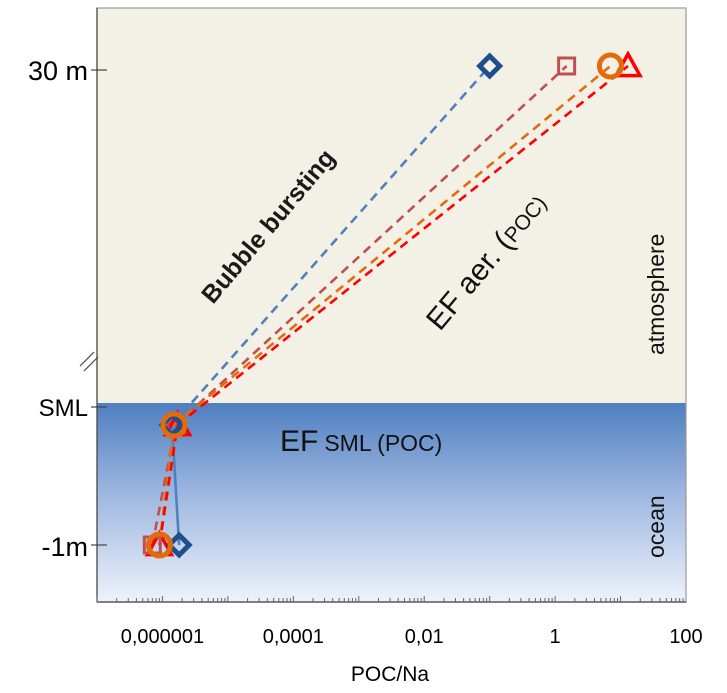 The image size is (727, 693). I want to click on marker-circle-air, so click(610, 66).